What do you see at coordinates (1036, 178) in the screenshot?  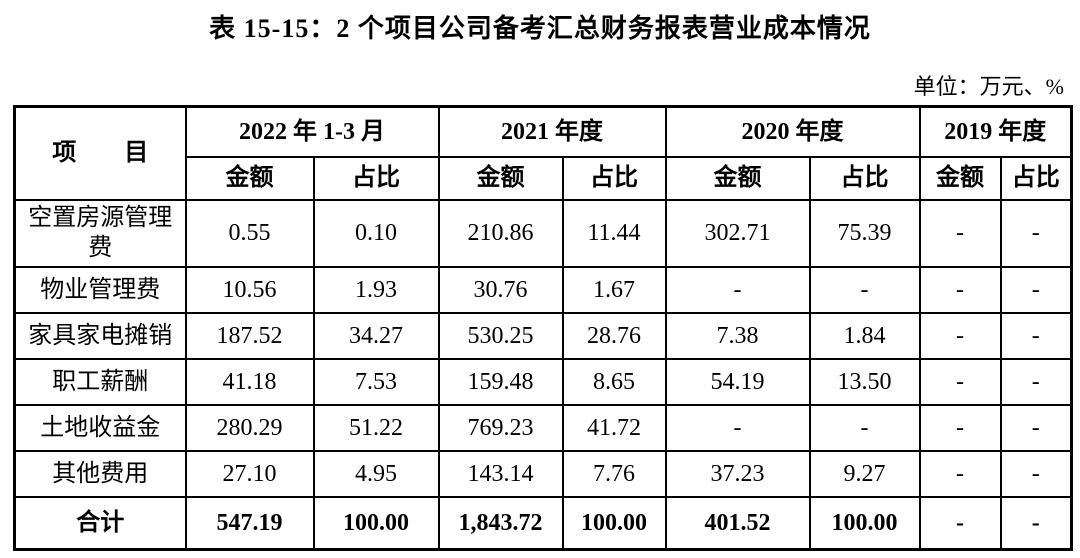 I see `subheader-ratio-2019: 占比` at bounding box center [1036, 178].